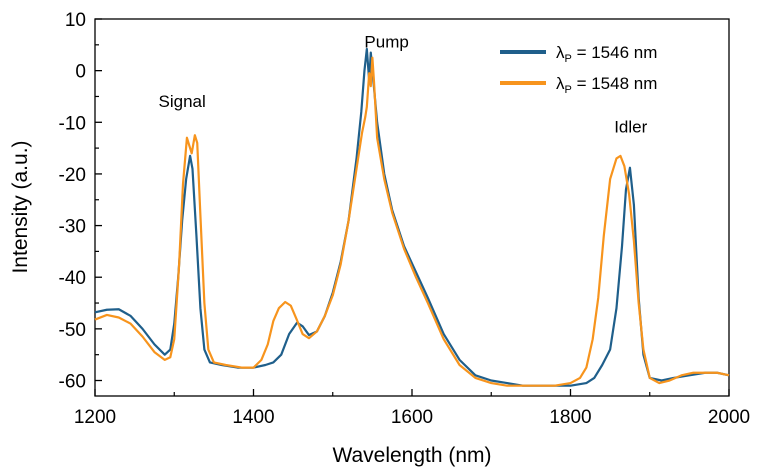 This screenshot has height=470, width=761. Describe the element at coordinates (403, 84) in the screenshot. I see `annotation-layer: Signal Pump Idler` at that location.